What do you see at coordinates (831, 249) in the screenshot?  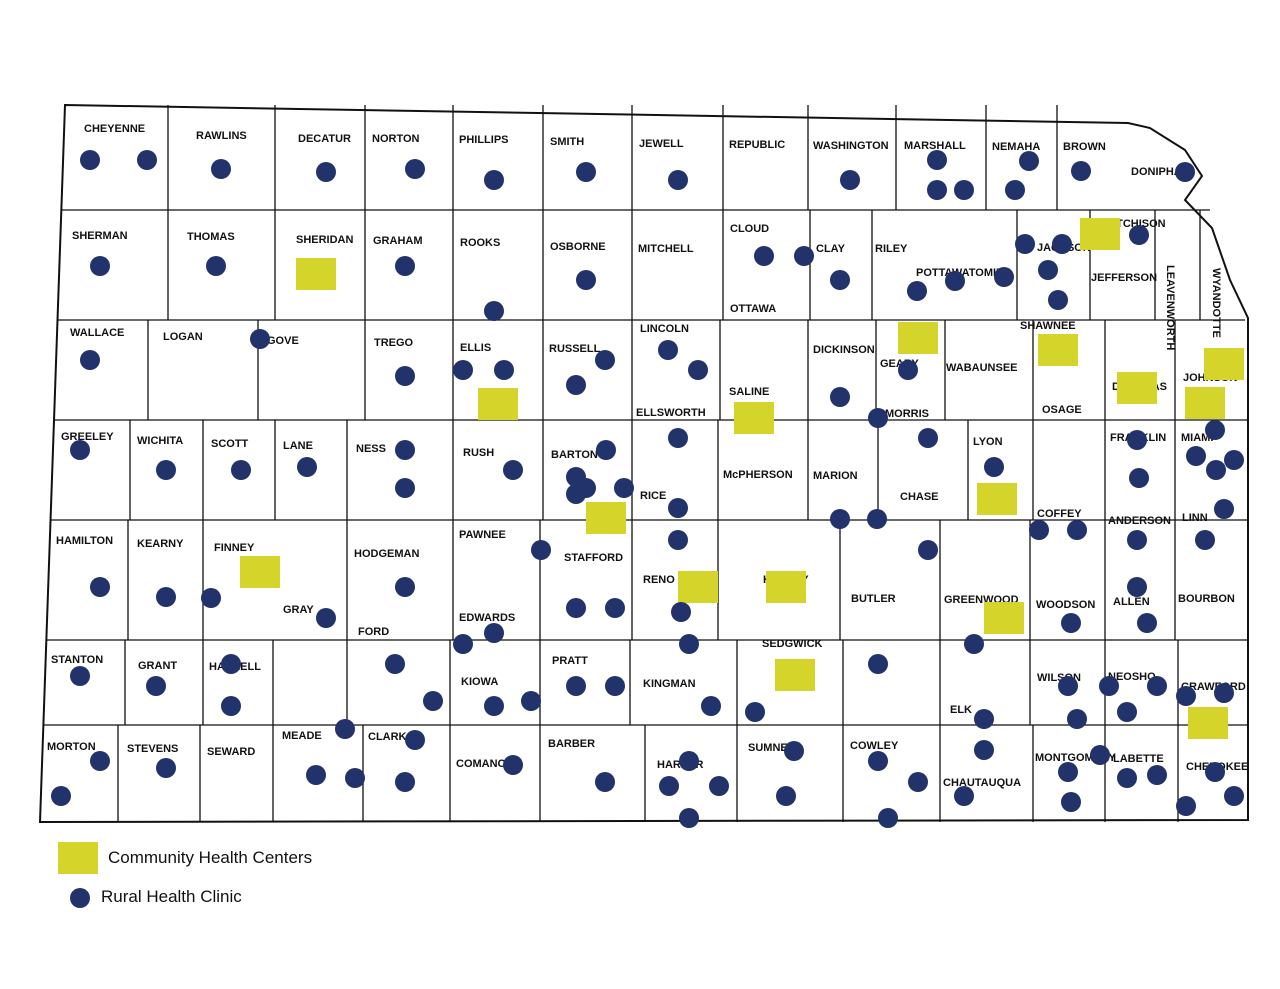 I see `county-label: CLAY` at bounding box center [831, 249].